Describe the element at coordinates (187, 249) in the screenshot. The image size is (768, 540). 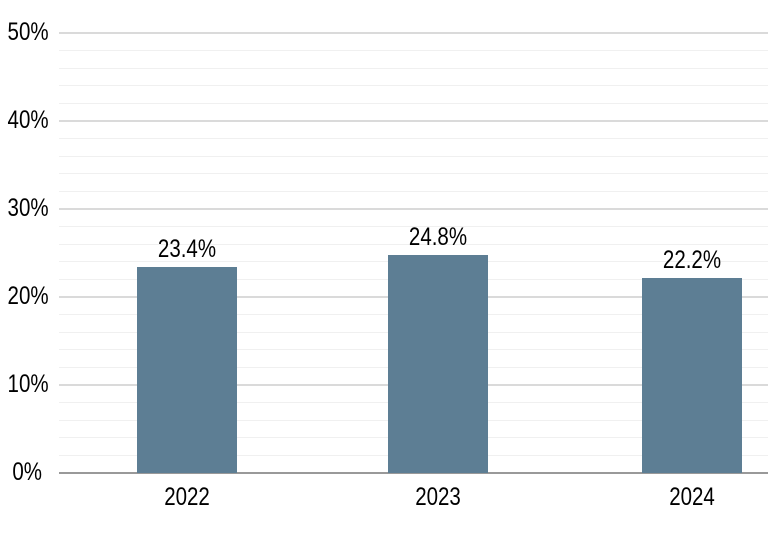
I see `data-label-2022: 23.4%` at that location.